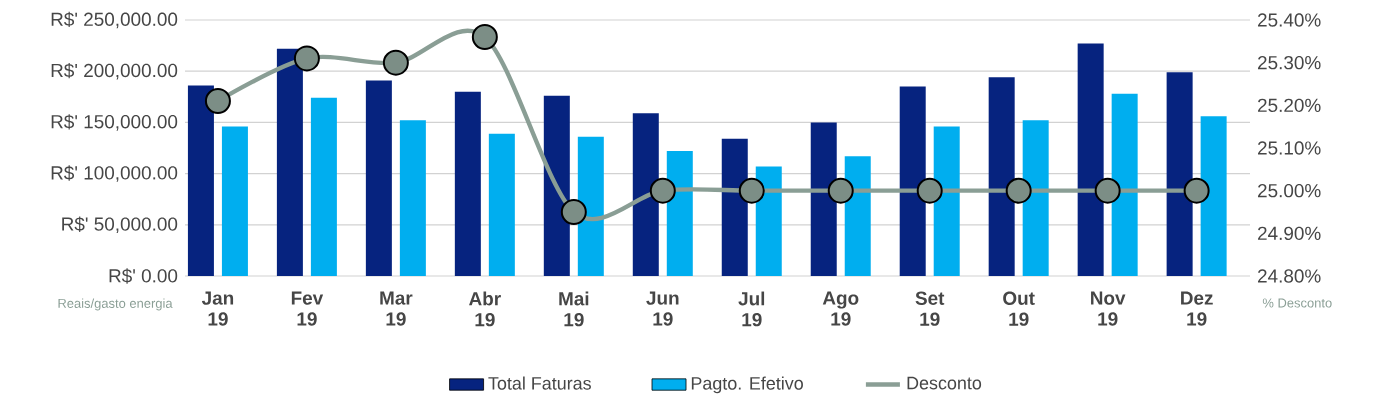  What do you see at coordinates (114, 20) in the screenshot?
I see `y-tick-label: R$' 250,000.00` at bounding box center [114, 20].